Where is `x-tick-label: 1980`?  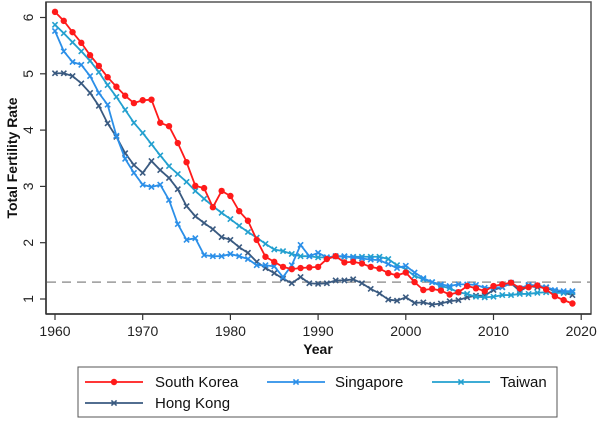 x-tick-label: 1980 is located at coordinates (230, 331).